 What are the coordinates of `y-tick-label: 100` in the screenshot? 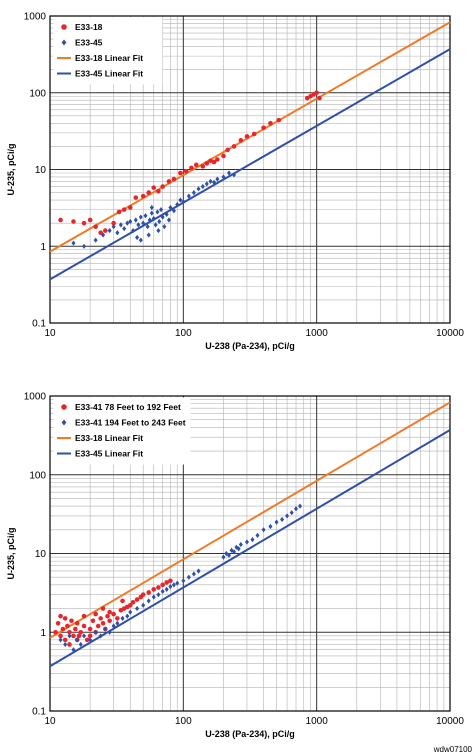 It's located at (37, 93).